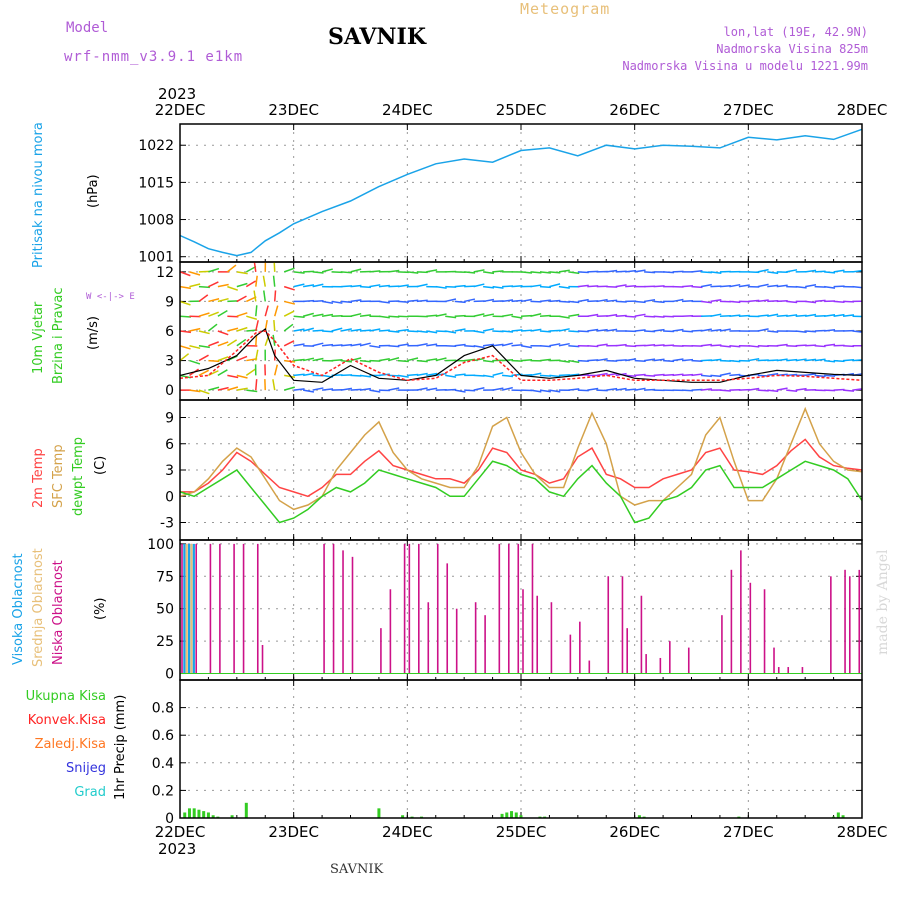 This screenshot has width=900, height=900. I want to click on temp-dewpt-label: dewpt Temp, so click(78, 476).